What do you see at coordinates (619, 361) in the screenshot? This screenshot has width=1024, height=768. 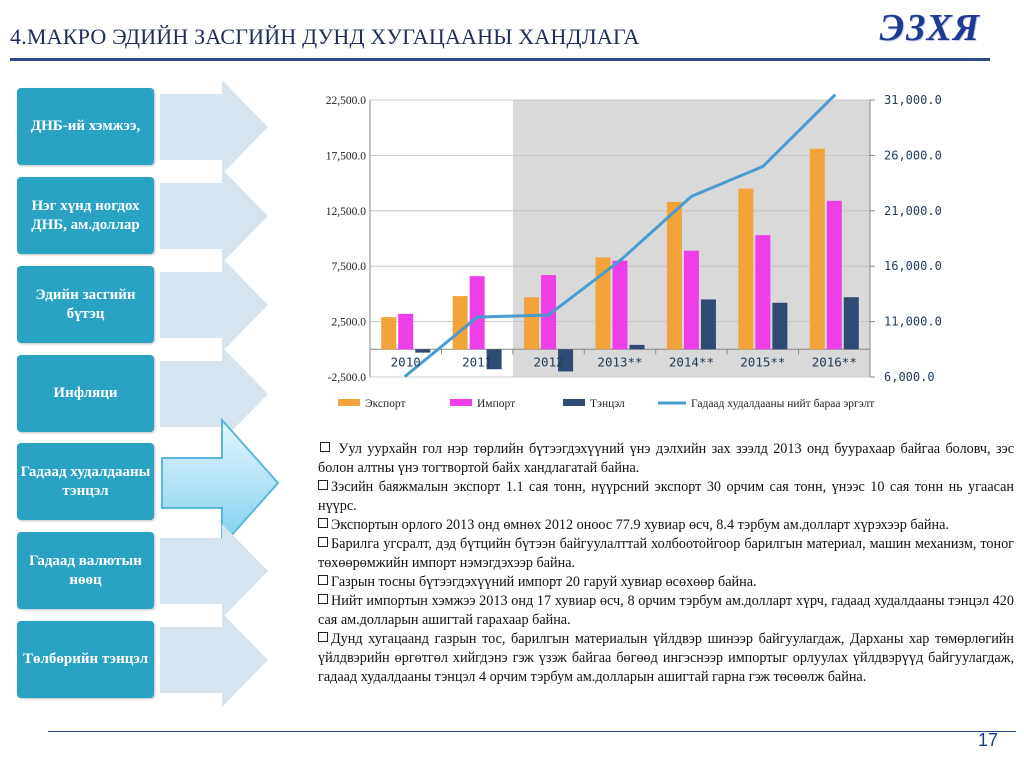 I see `x-tick-label: 2013**` at bounding box center [619, 361].